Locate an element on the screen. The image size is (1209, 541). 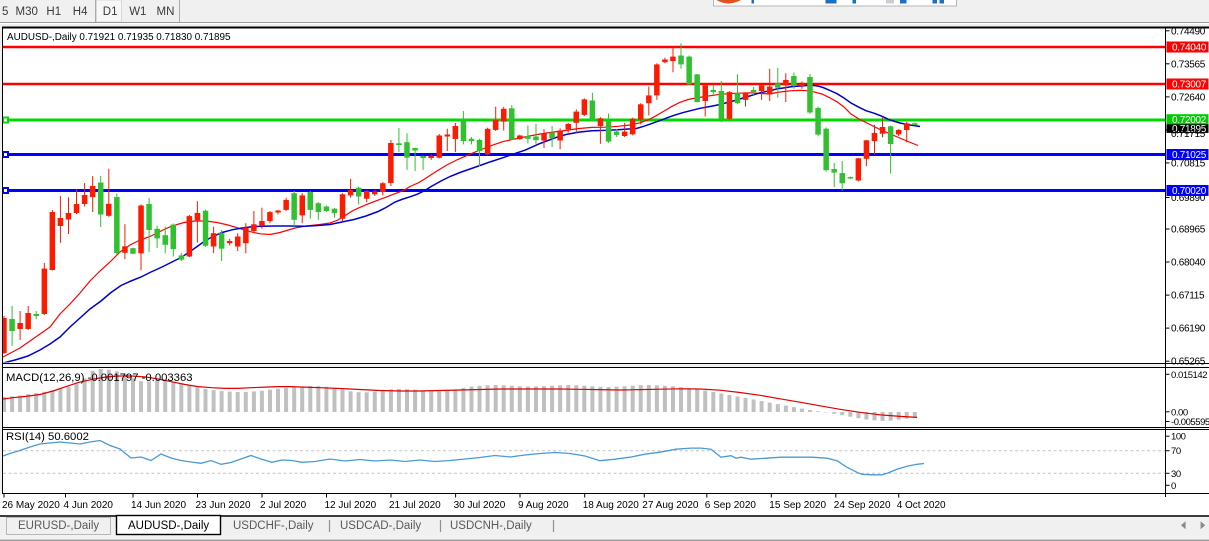
svg-text: 30 Jul 2020 is located at coordinates (480, 505).